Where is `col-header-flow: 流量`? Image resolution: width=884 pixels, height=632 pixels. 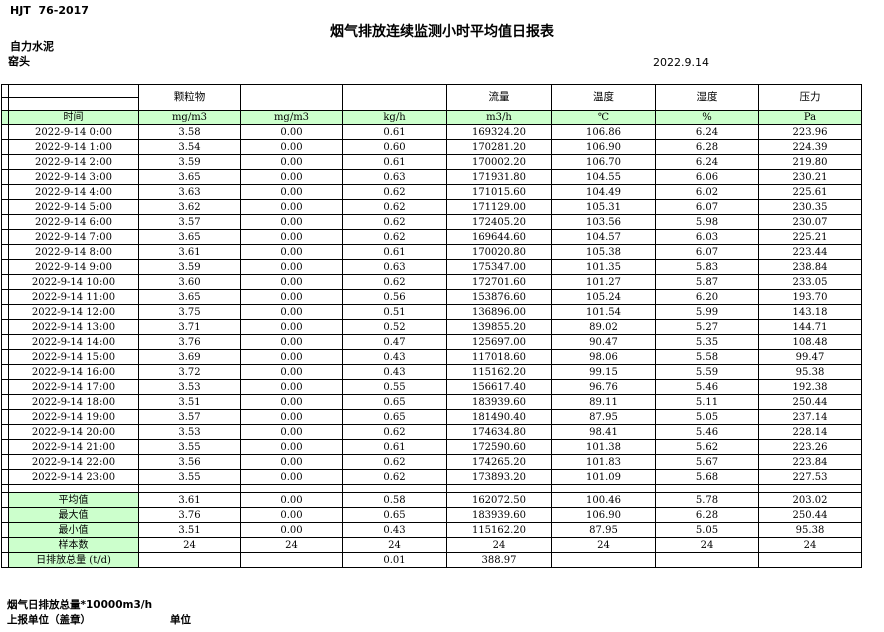 col-header-flow: 流量 is located at coordinates (499, 97).